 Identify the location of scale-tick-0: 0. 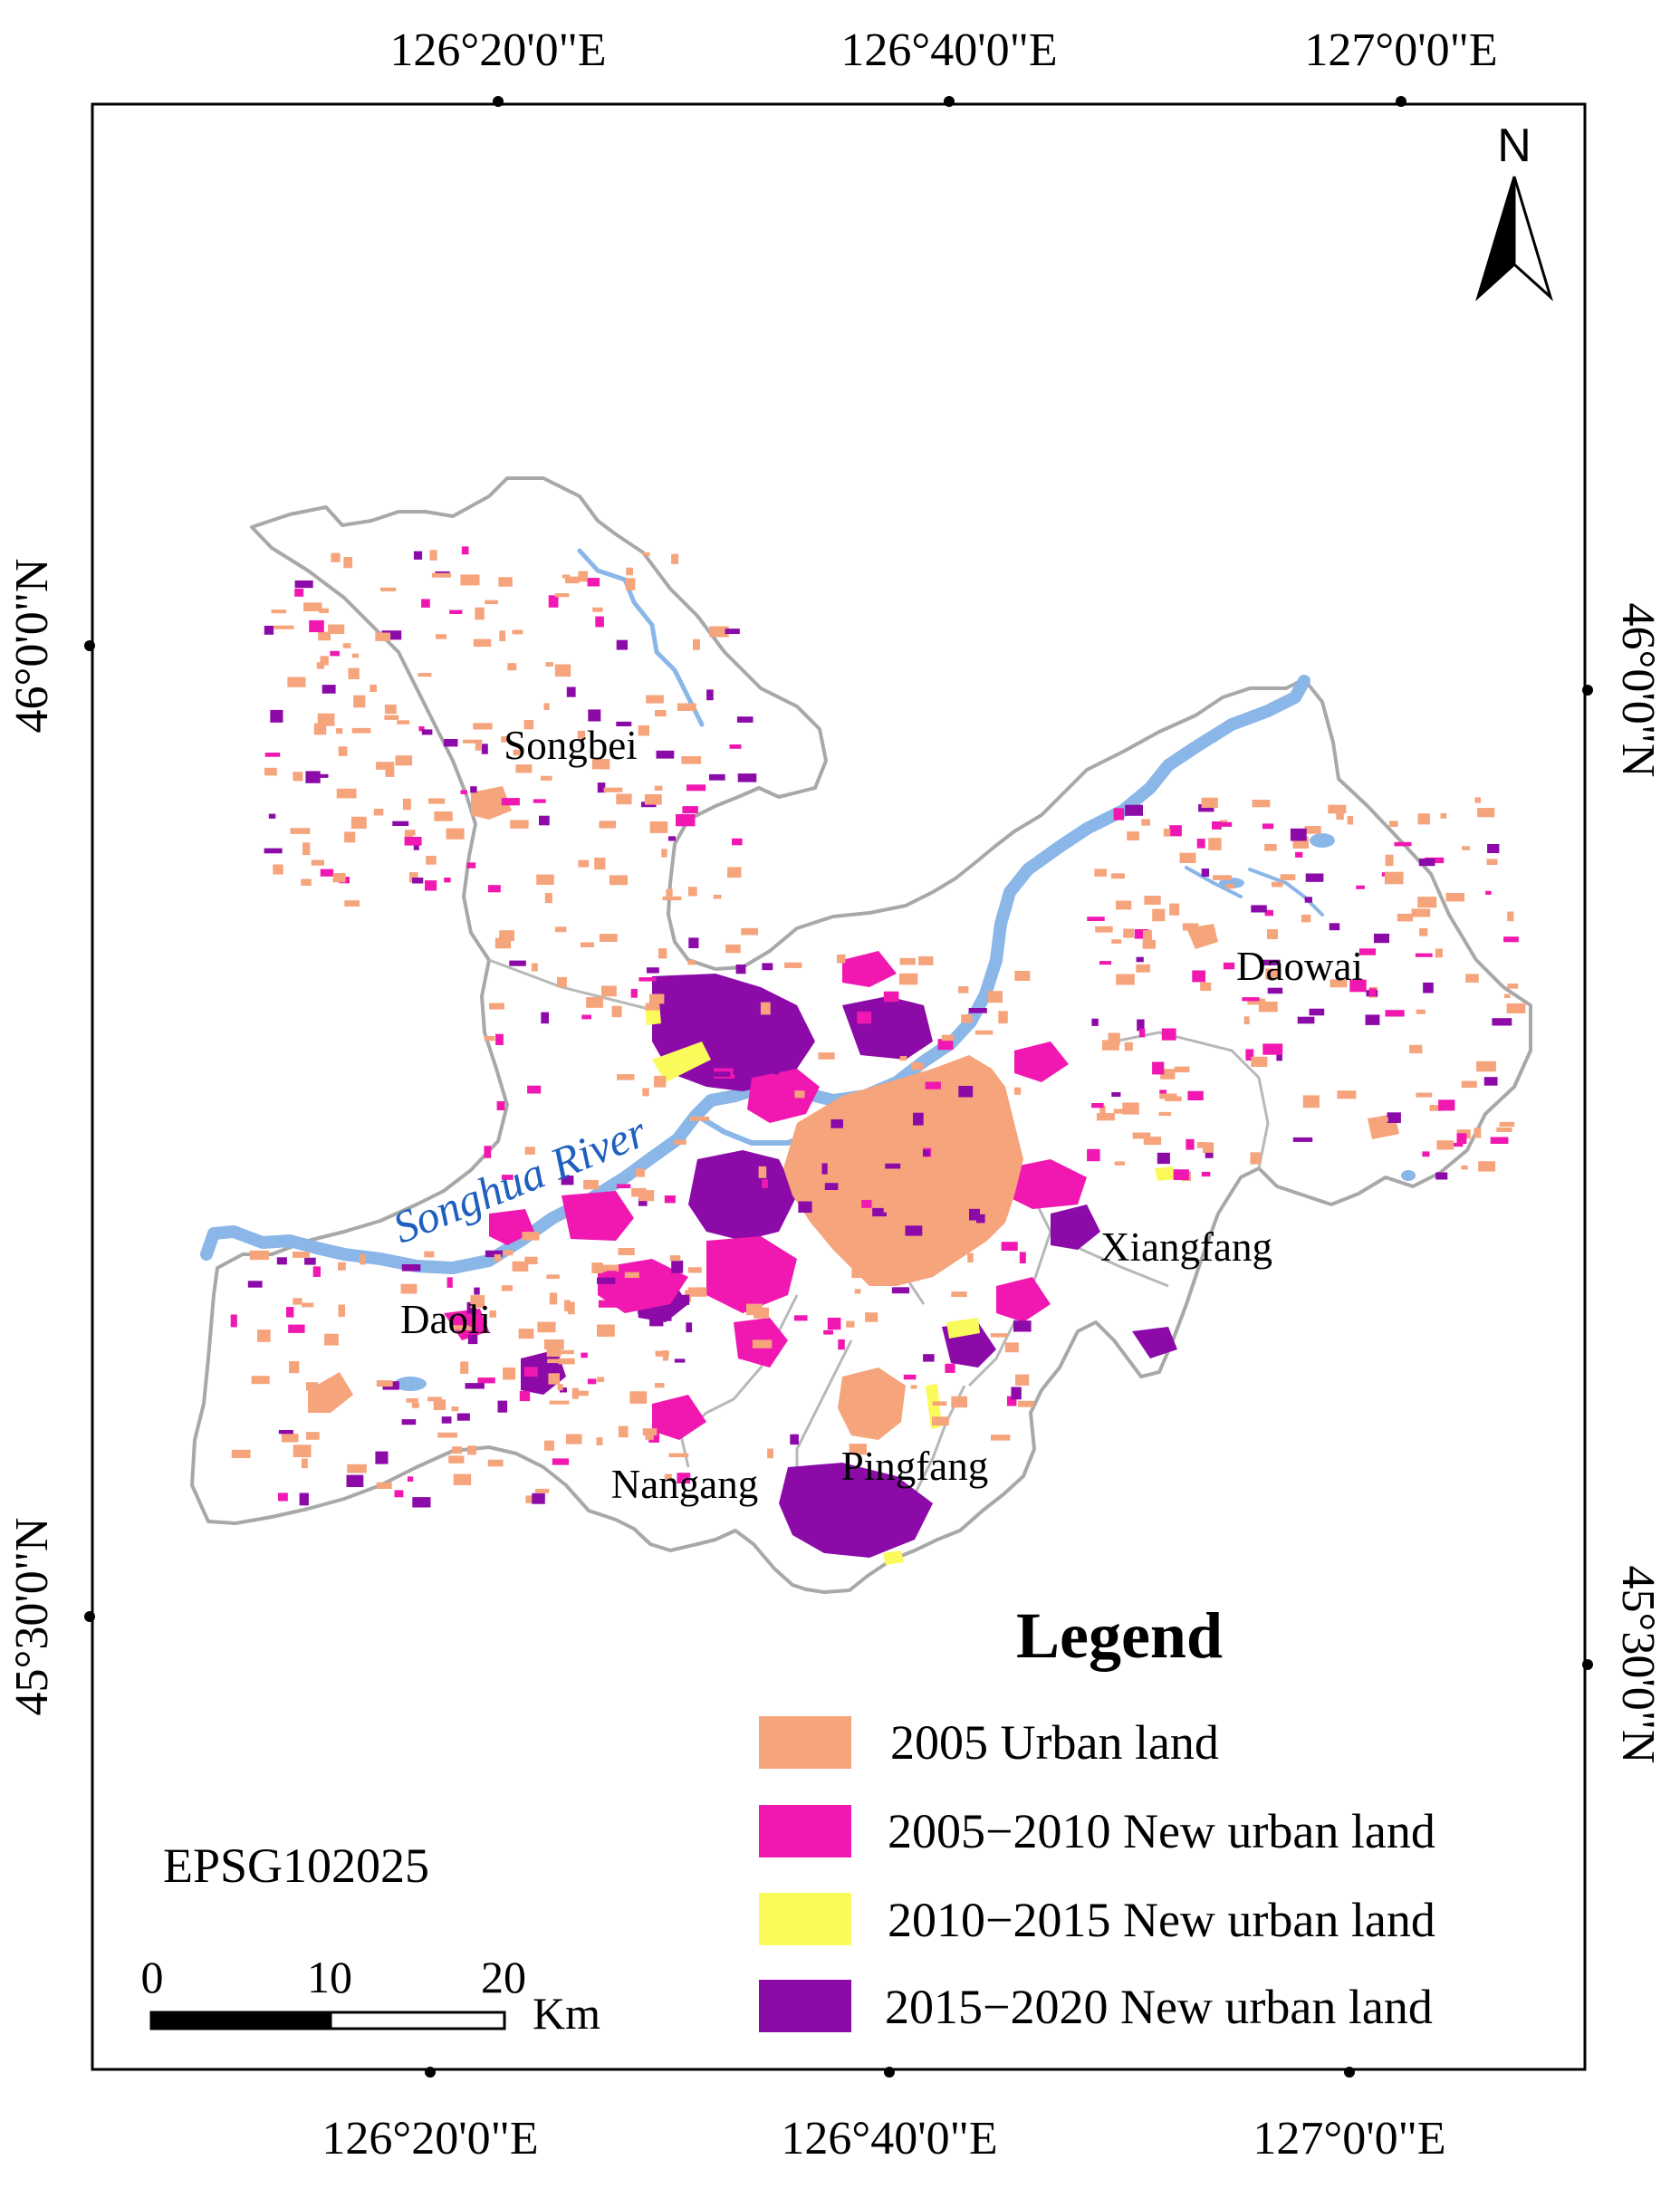
(153, 1977).